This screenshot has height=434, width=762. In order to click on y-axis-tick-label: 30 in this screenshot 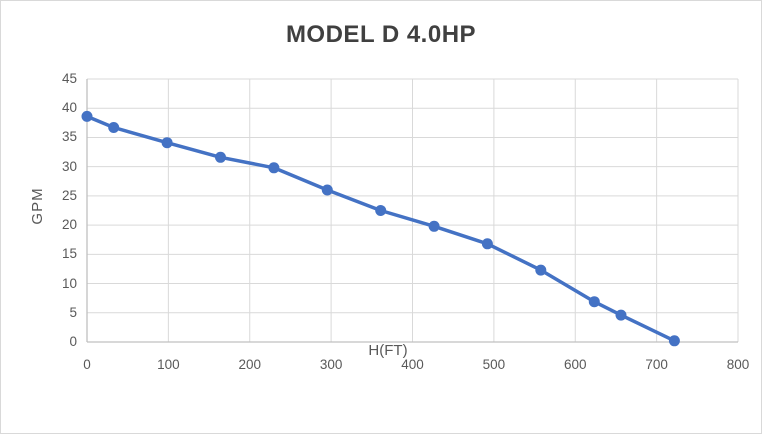, I will do `click(69, 166)`.